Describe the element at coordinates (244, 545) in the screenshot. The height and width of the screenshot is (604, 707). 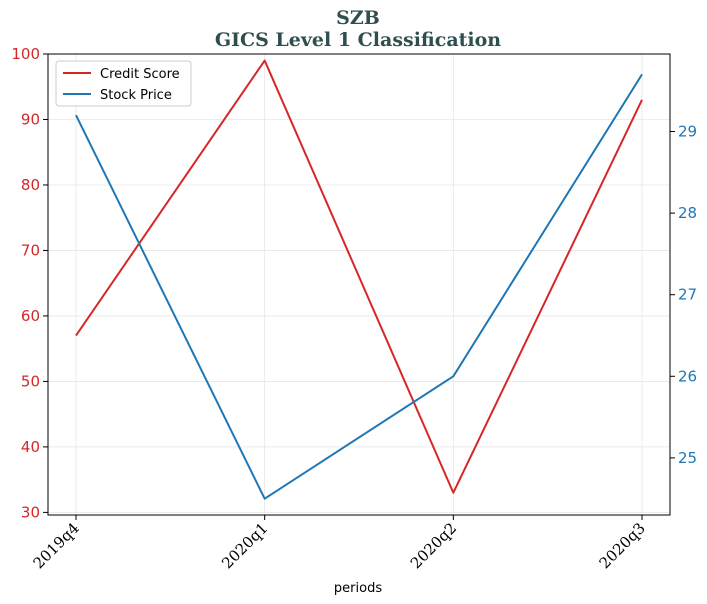
I see `x-tick-label: 2020q1` at that location.